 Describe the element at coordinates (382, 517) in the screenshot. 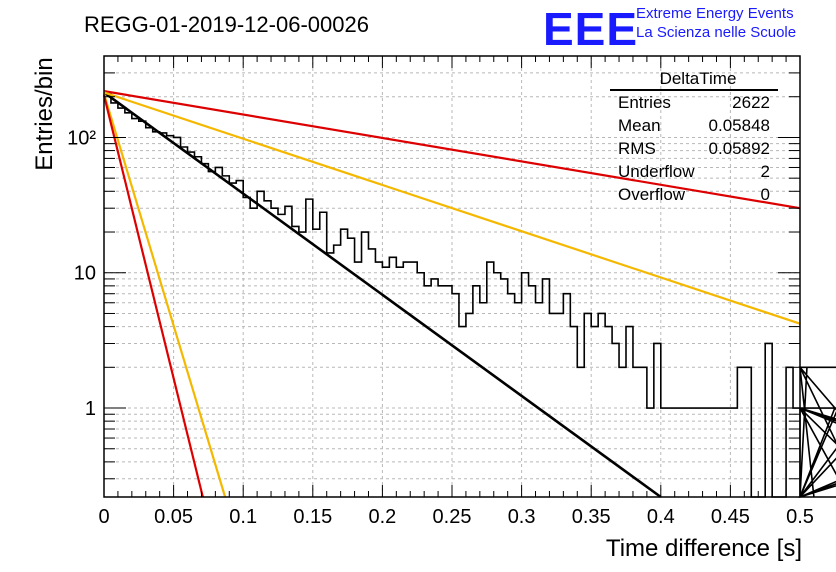

I see `x-tick-label: 0.2` at that location.